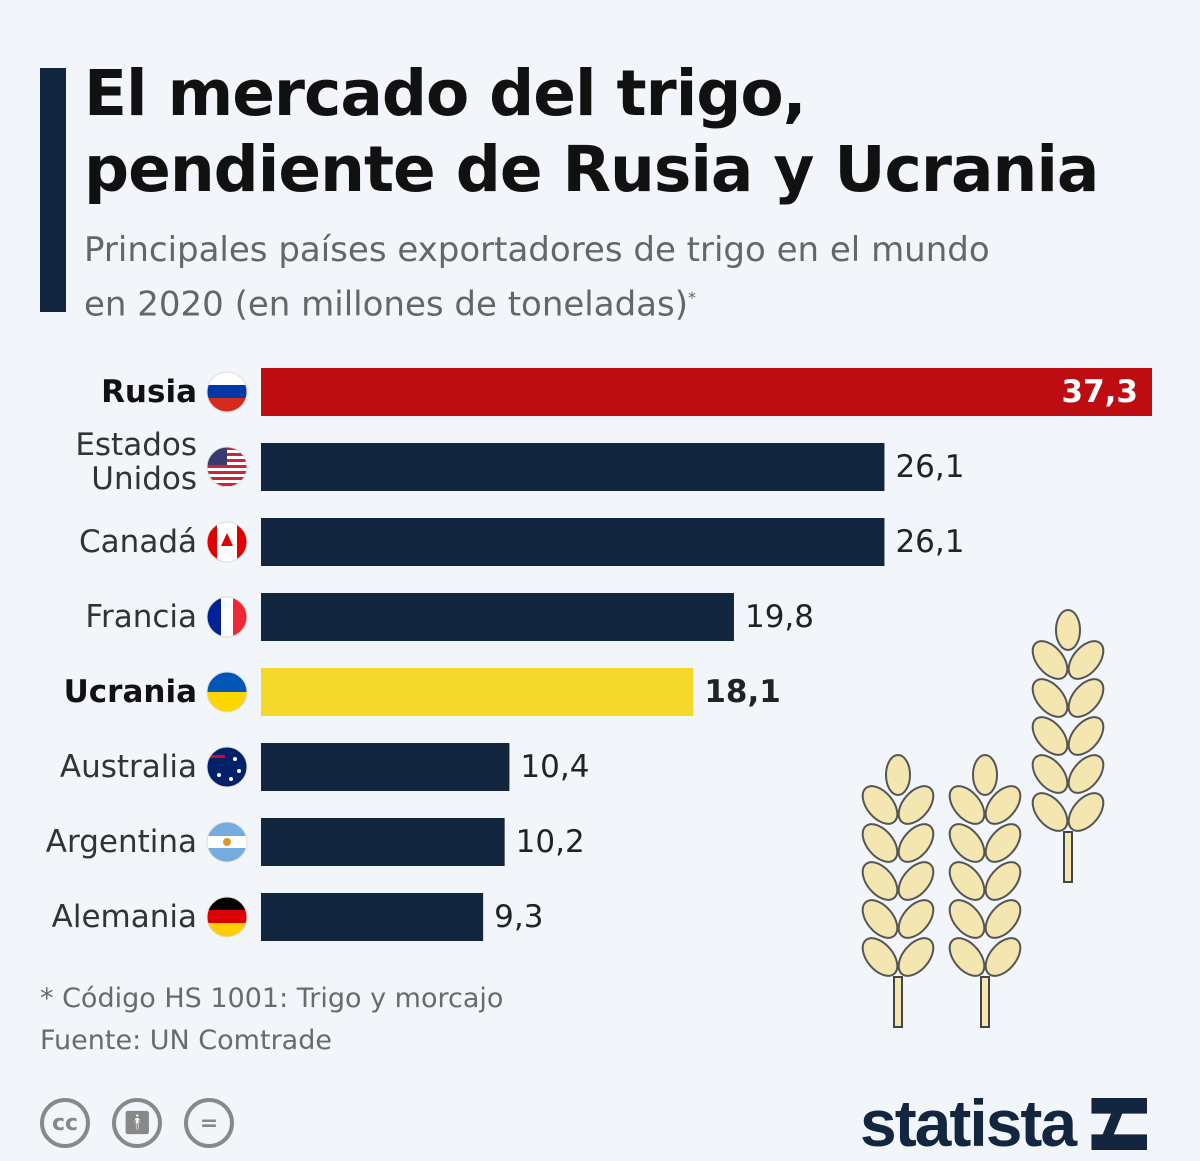 The width and height of the screenshot is (1200, 1161). I want to click on title-line-2: pendiente de Rusia y Ucrania, so click(591, 169).